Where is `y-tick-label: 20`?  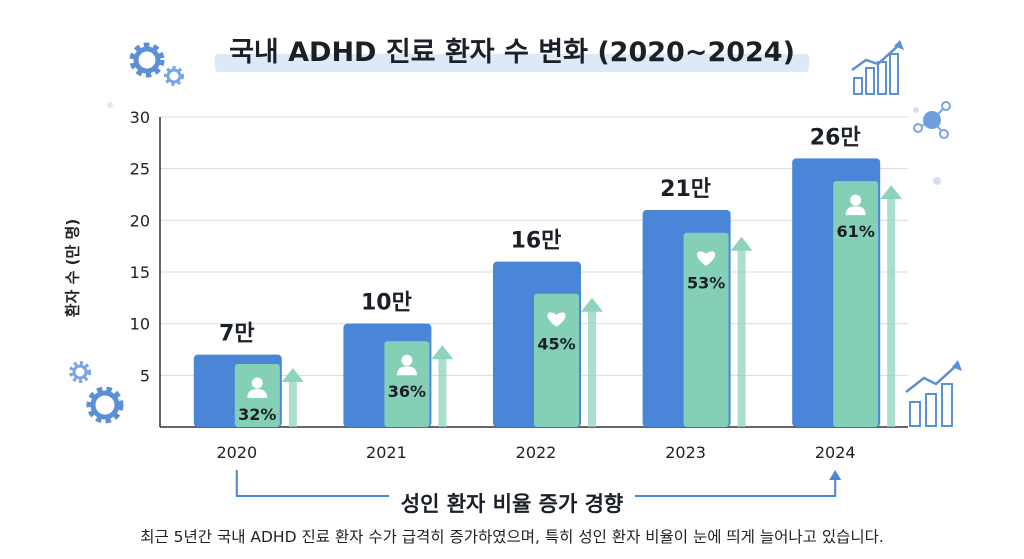
y-tick-label: 20 is located at coordinates (140, 220).